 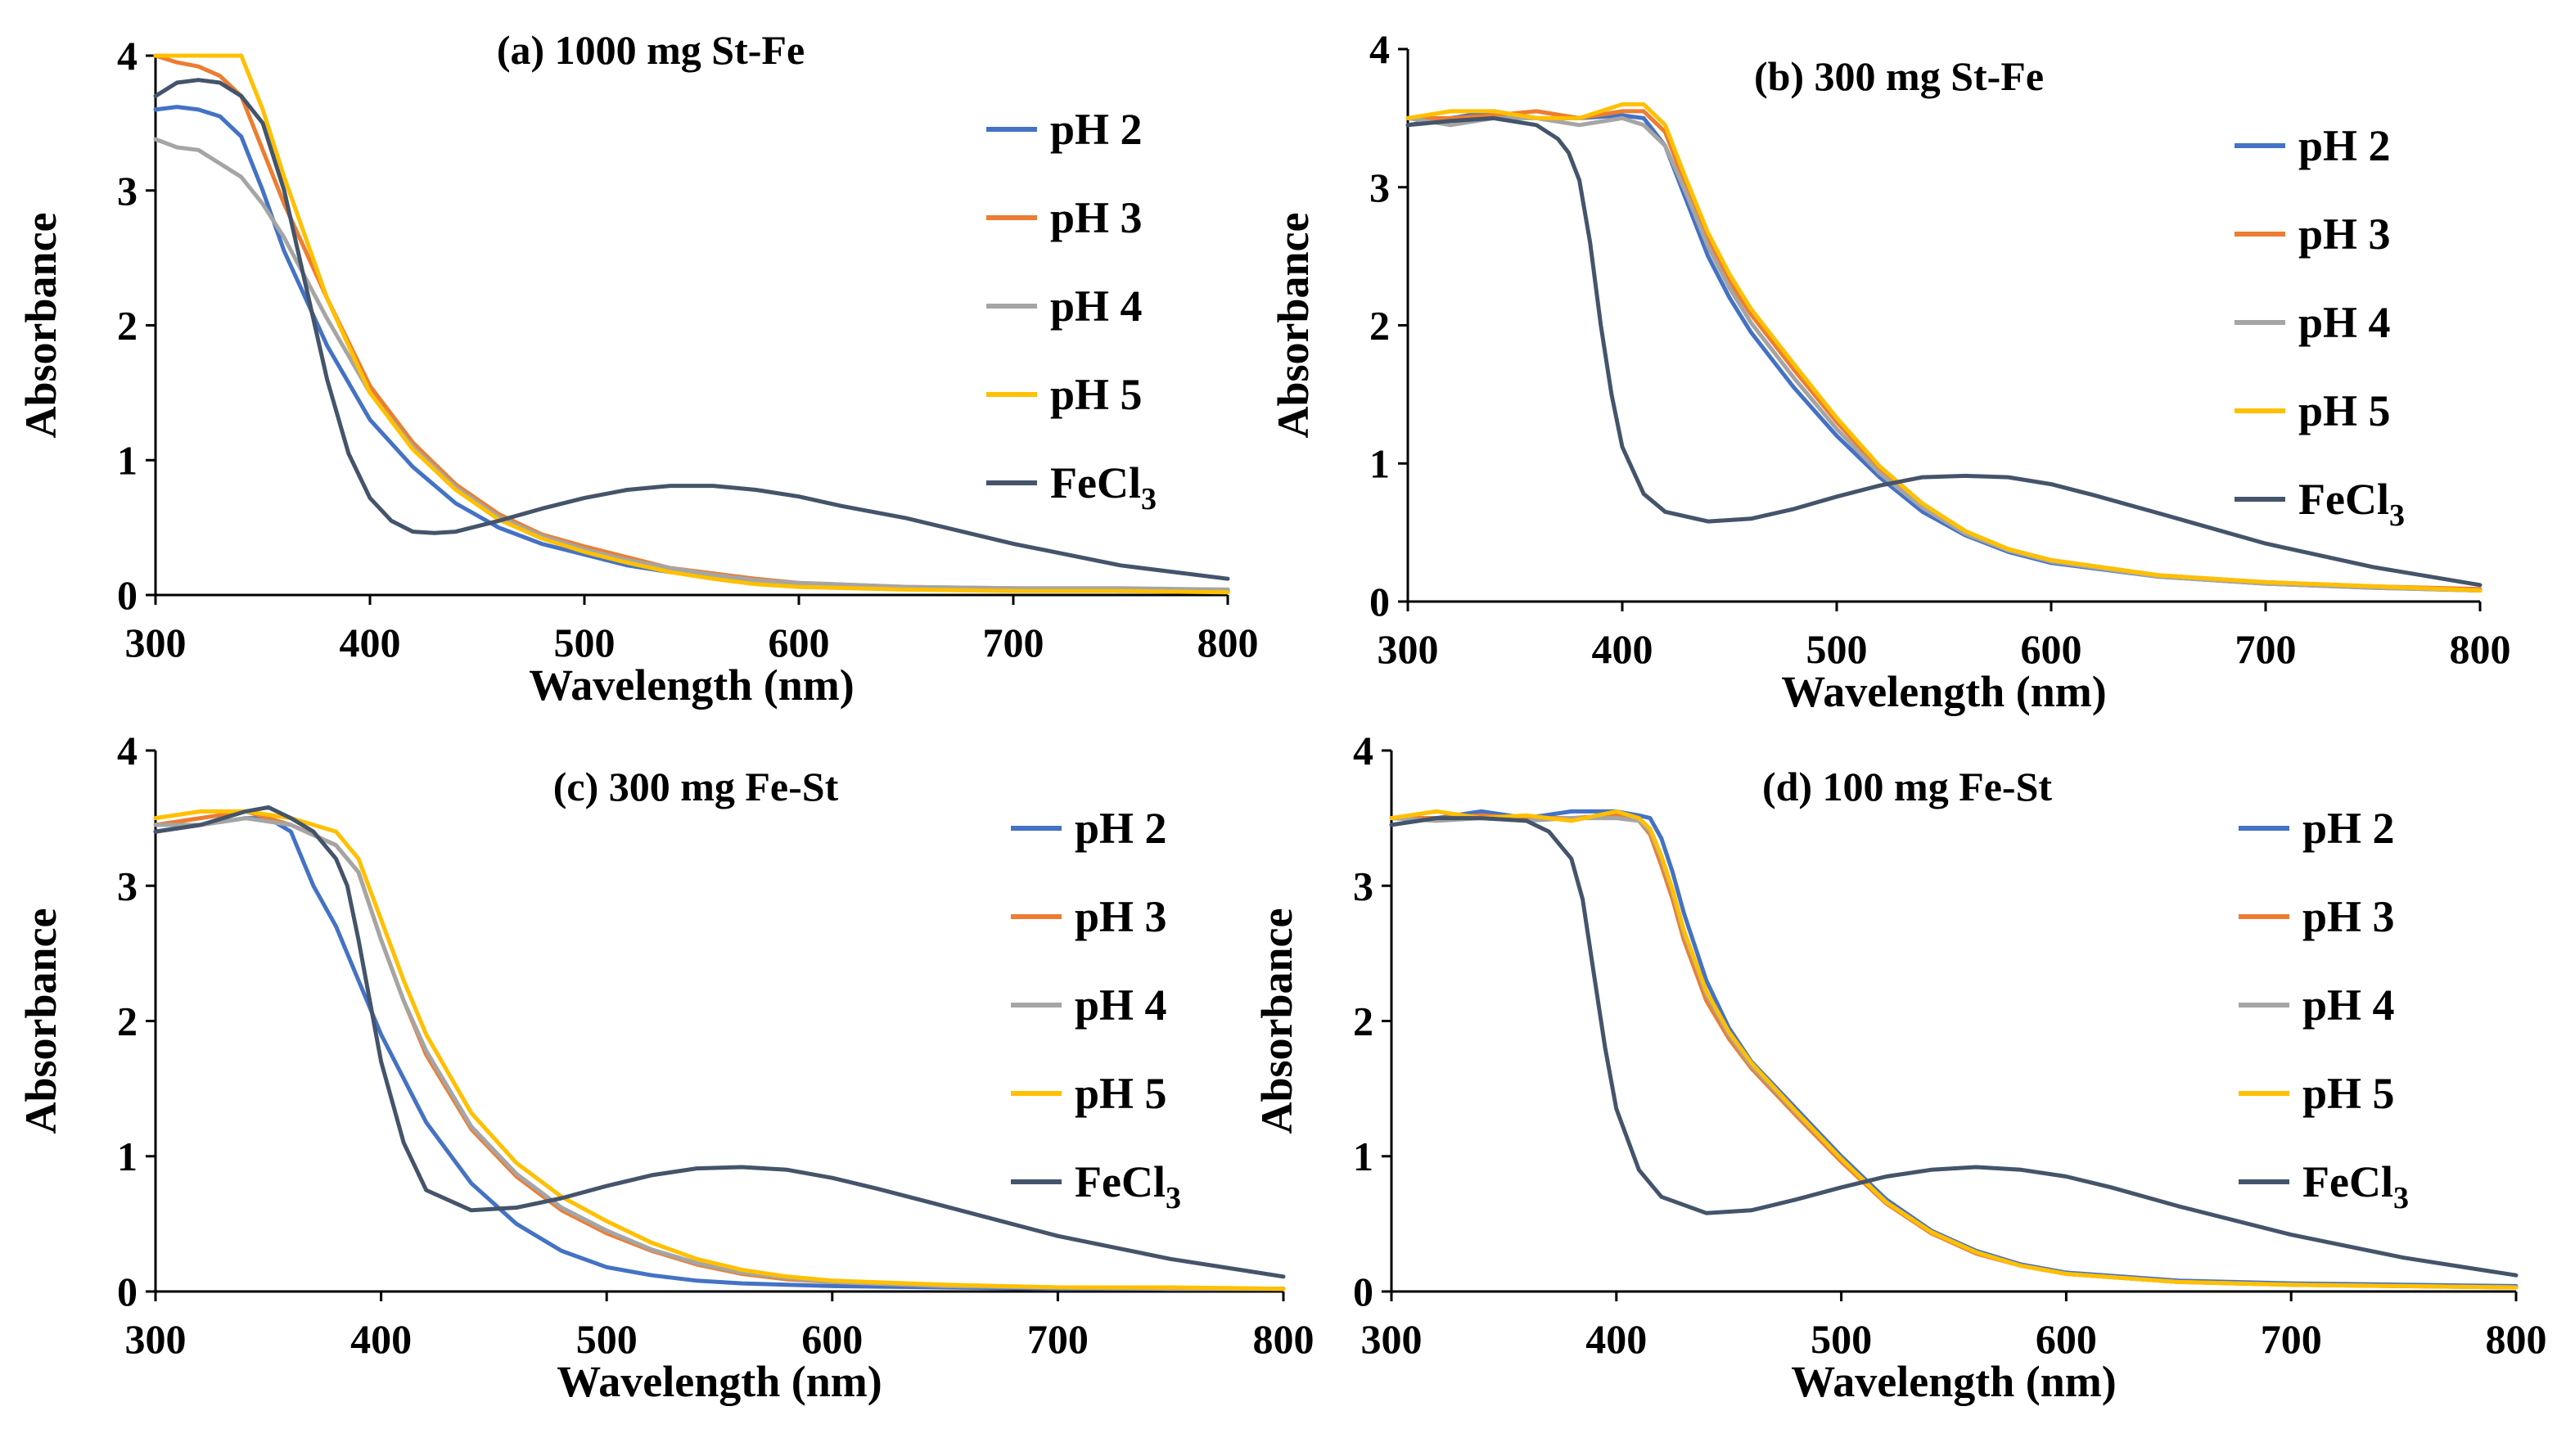 I want to click on chart-title: (b) 300 mg St-Fe, so click(x=1899, y=76).